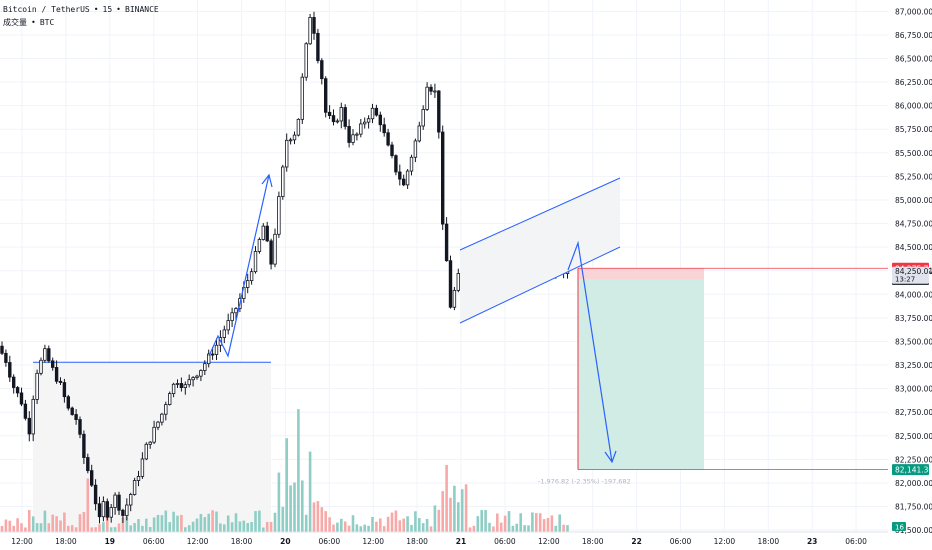 The height and width of the screenshot is (550, 932). Describe the element at coordinates (142, 9) in the screenshot. I see `exchange-label: BINANCE` at that location.